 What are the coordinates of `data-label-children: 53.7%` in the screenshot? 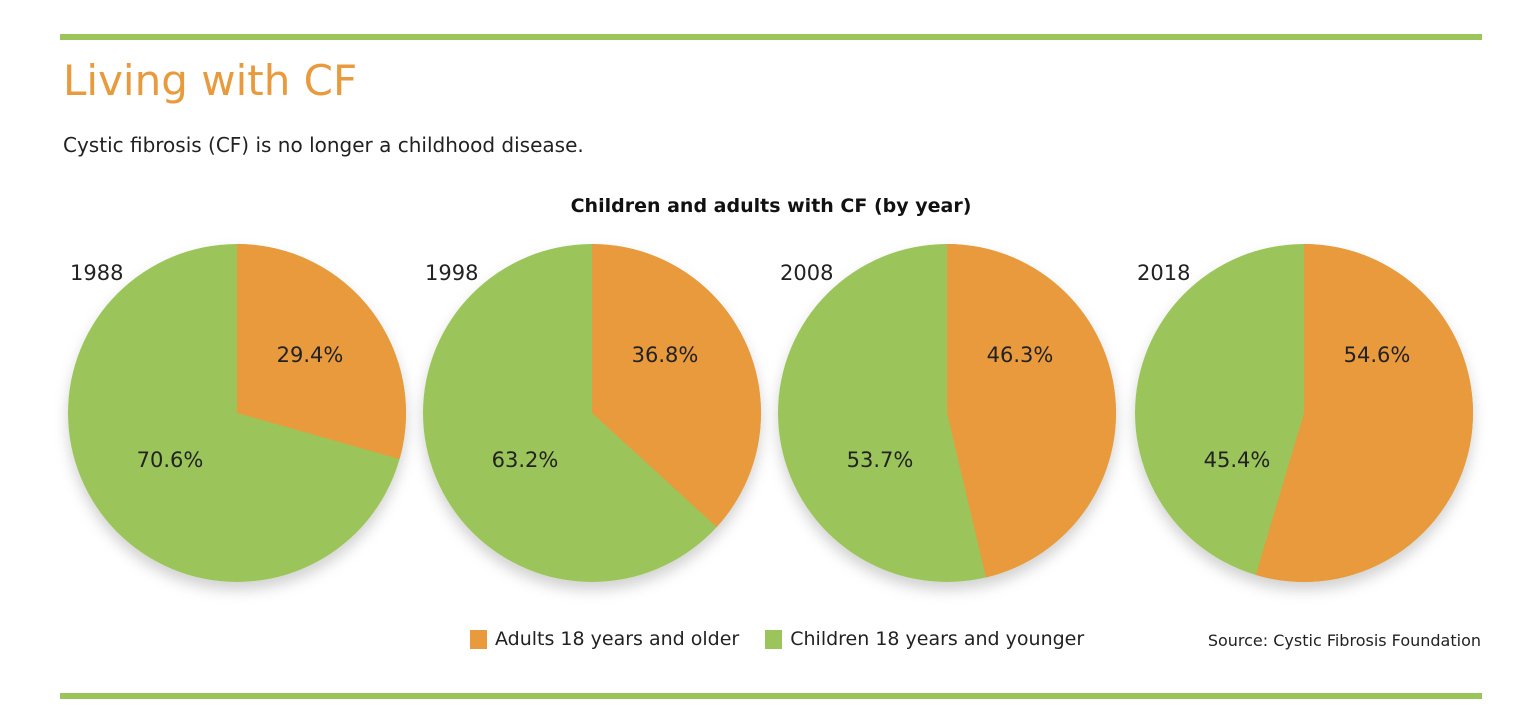 It's located at (880, 460).